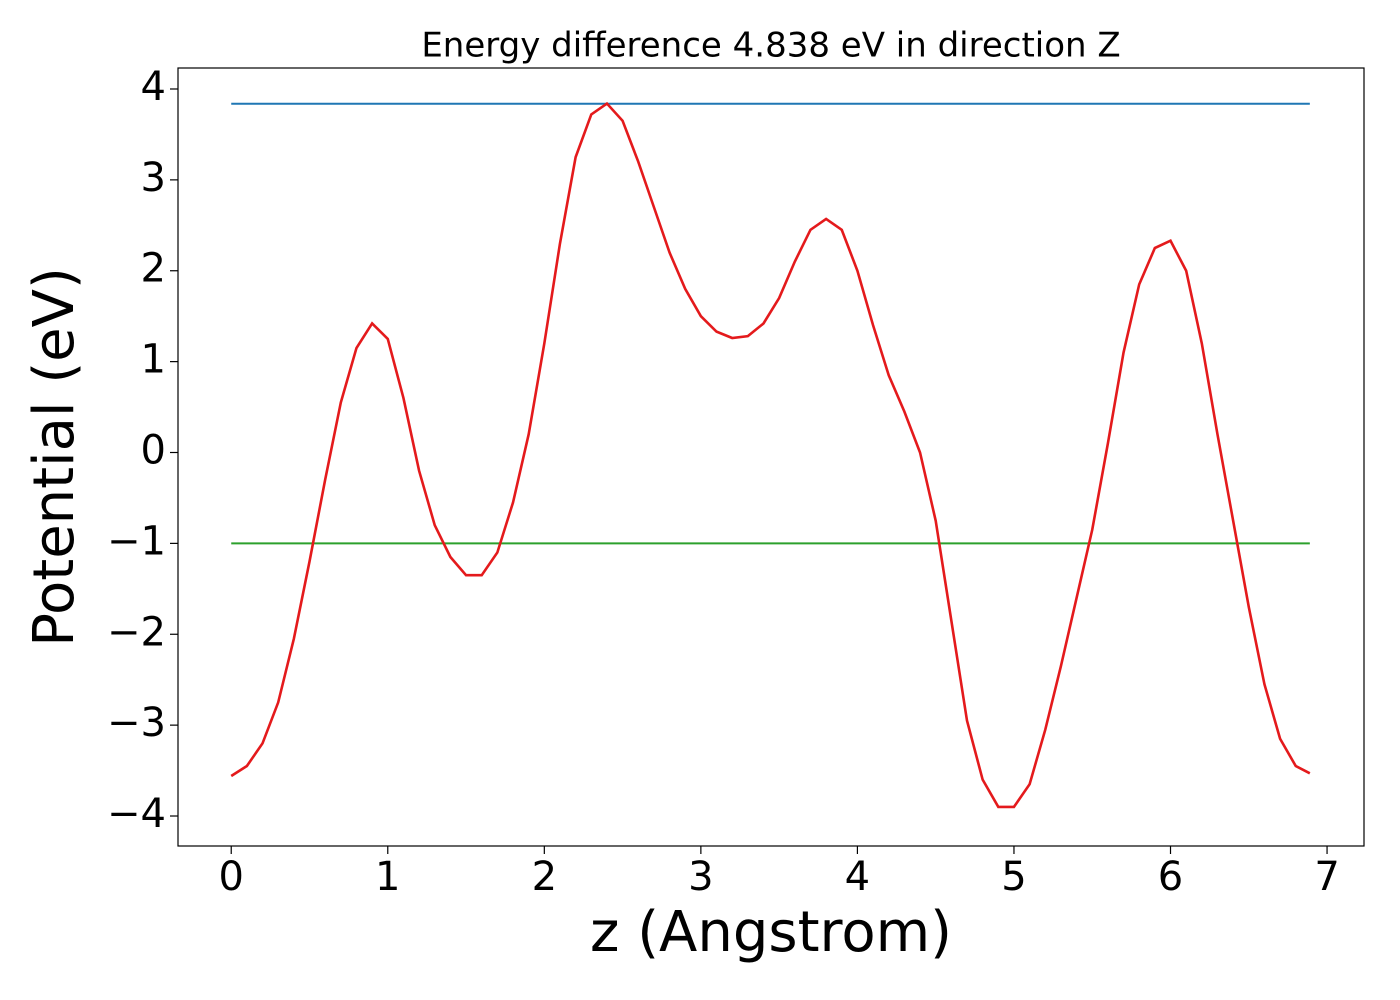  Describe the element at coordinates (230, 877) in the screenshot. I see `x-tick-label: 0` at that location.